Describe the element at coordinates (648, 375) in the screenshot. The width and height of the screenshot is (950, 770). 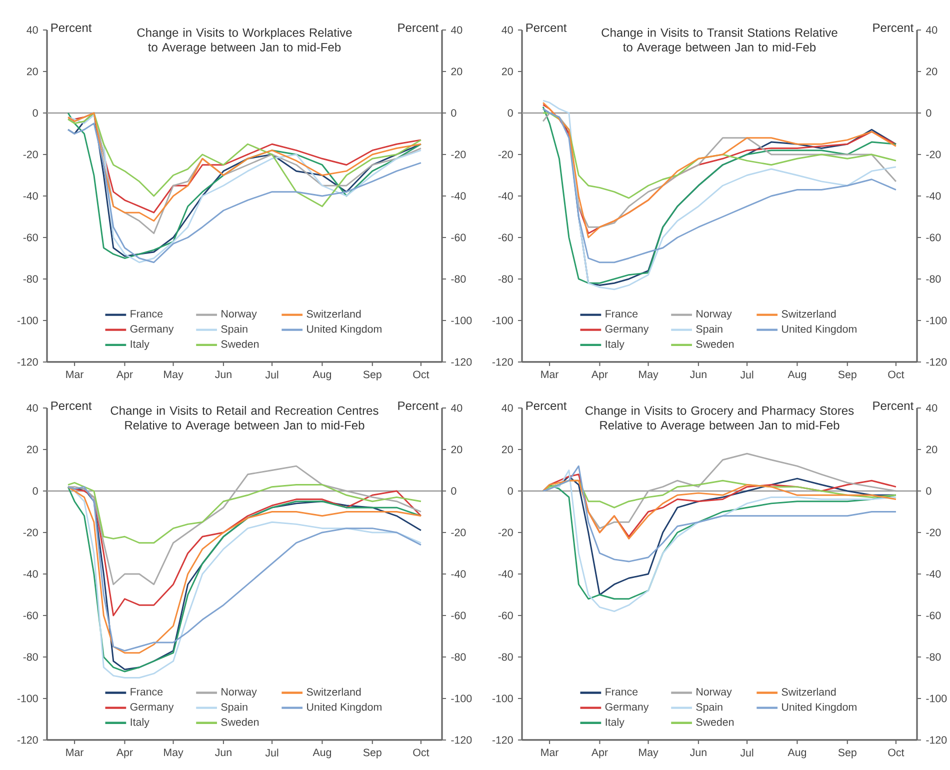
I see `x-tick-label: May` at that location.